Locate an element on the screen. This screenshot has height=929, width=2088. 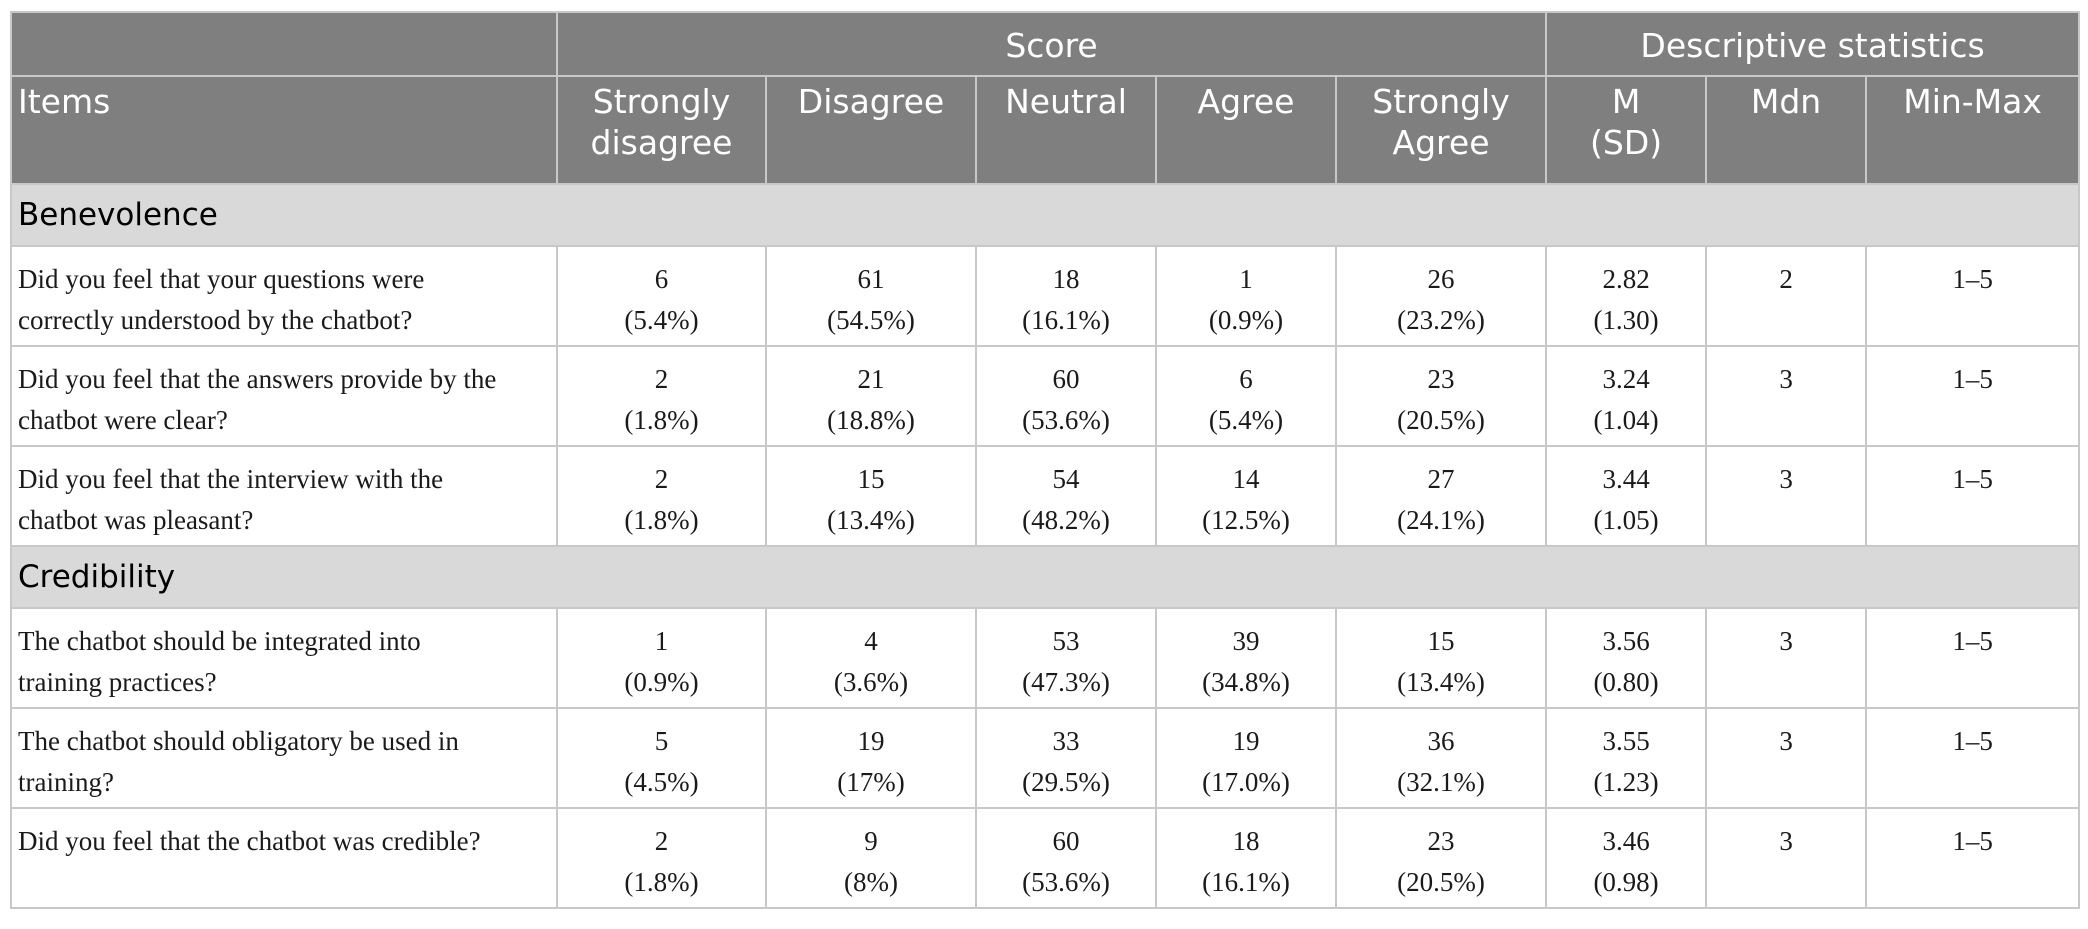
item-line: Did you feel that your questions were is located at coordinates (221, 279).